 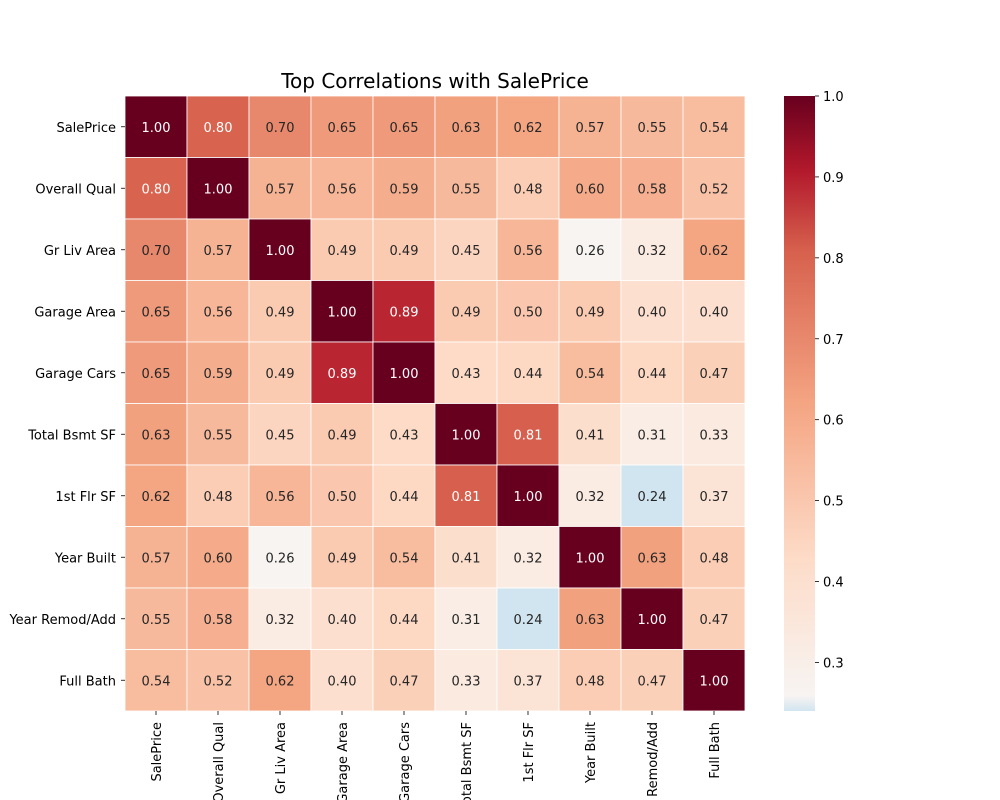 What do you see at coordinates (87, 681) in the screenshot?
I see `row-label: Full Bath` at bounding box center [87, 681].